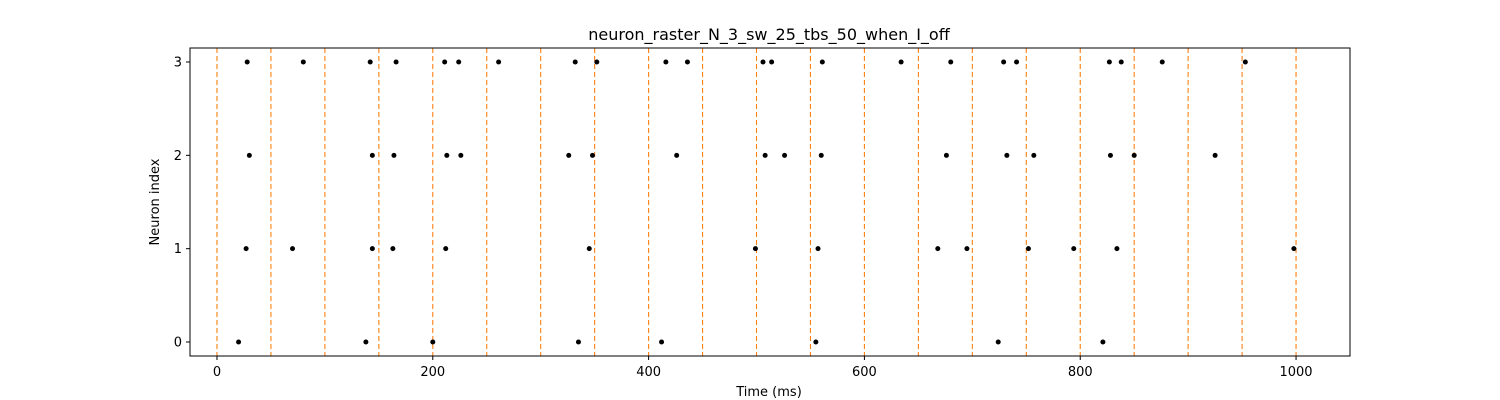 This screenshot has width=1500, height=400. I want to click on x-tick-label: 0, so click(217, 372).